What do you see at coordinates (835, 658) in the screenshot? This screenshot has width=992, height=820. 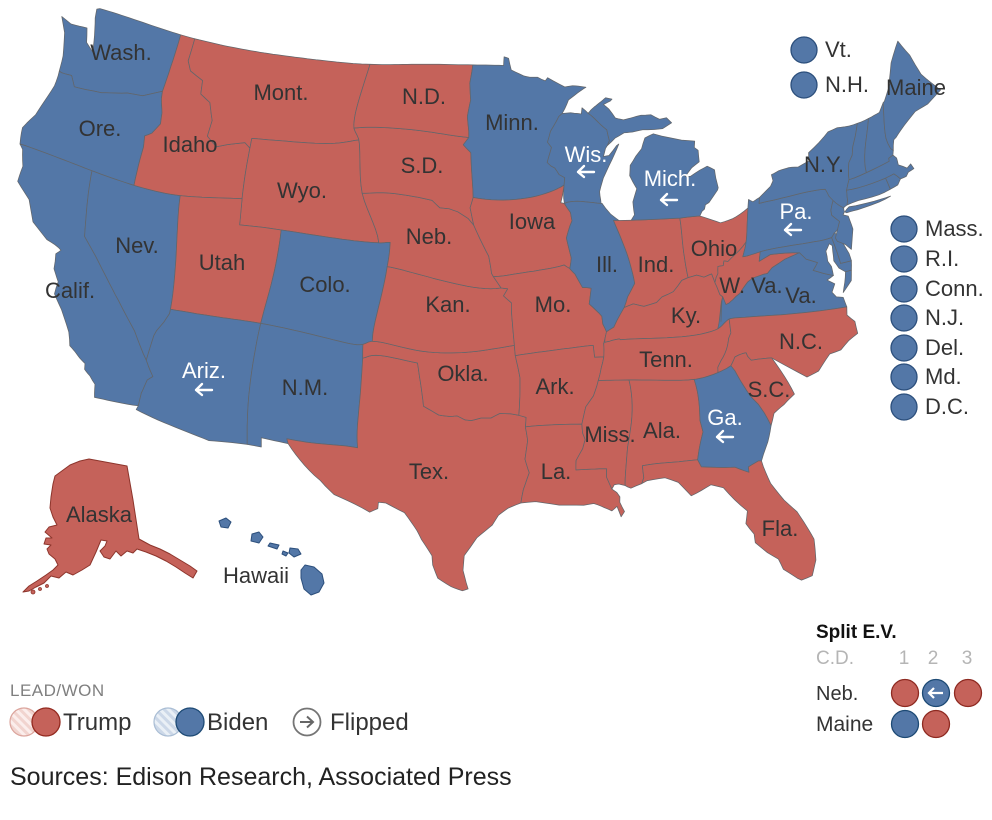 I see `svg-text: C.D.` at bounding box center [835, 658].